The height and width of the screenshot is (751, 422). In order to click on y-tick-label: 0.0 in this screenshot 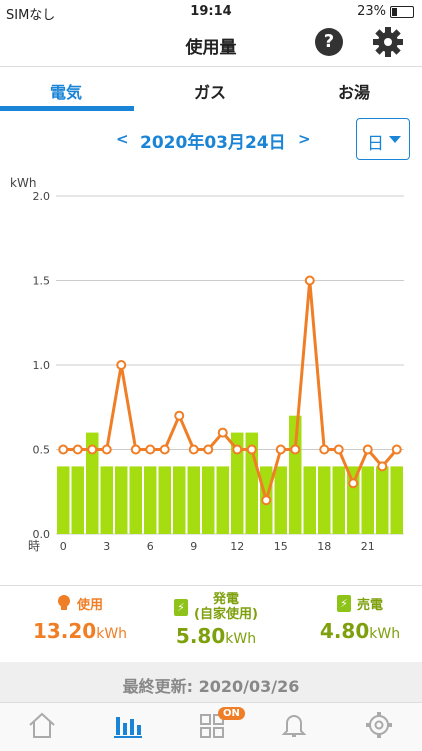, I will do `click(42, 534)`.